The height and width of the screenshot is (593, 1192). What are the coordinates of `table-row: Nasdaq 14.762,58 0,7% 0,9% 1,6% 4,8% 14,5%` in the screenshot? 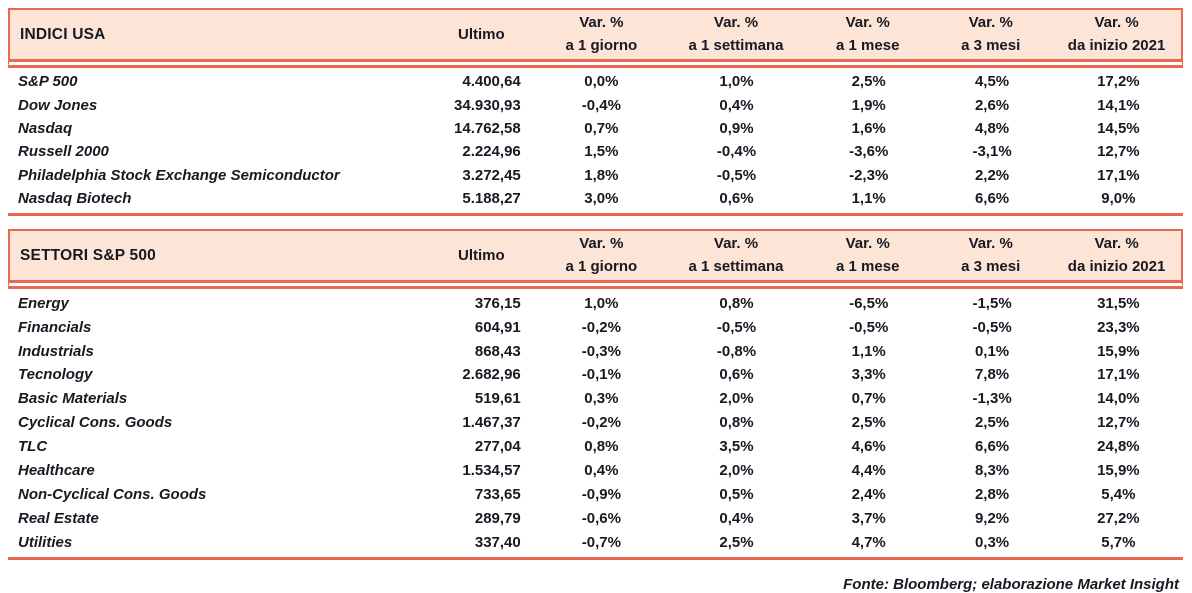 It's located at (595, 128).